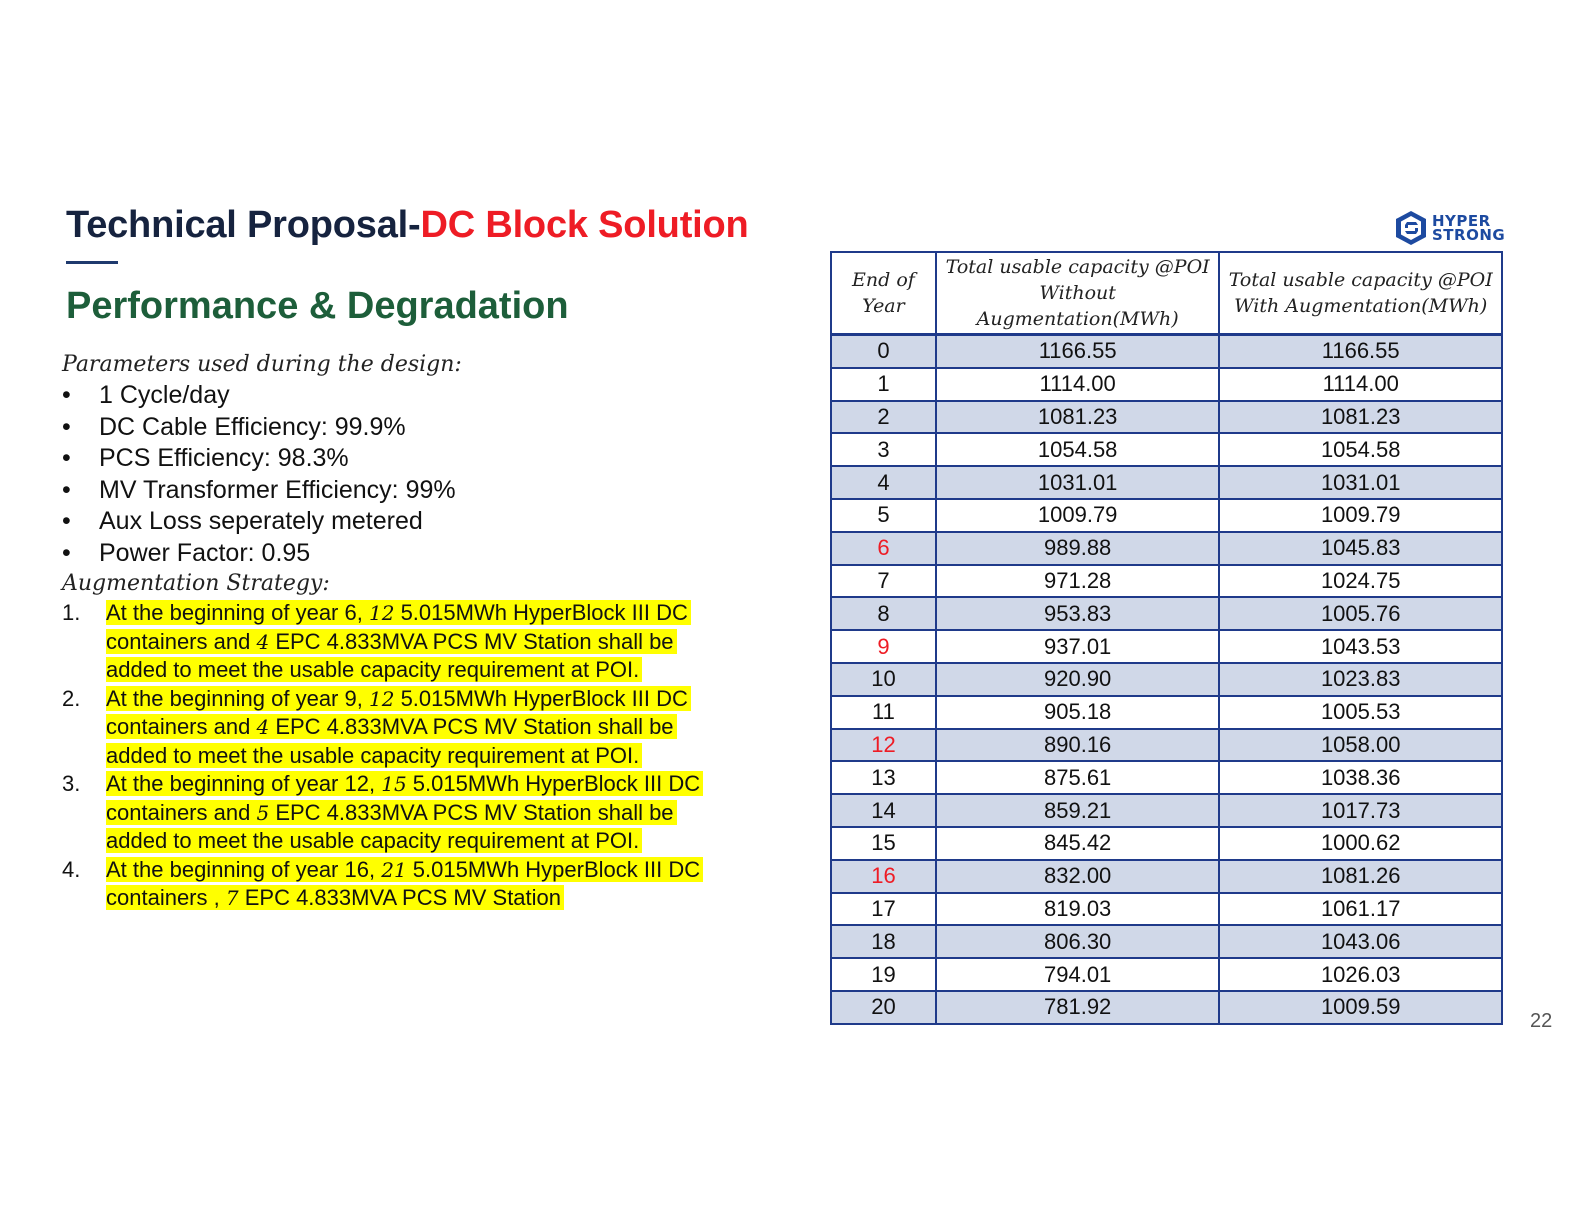 The image size is (1584, 1224). What do you see at coordinates (1360, 515) in the screenshot?
I see `capacity-with-cell: 1009.79` at bounding box center [1360, 515].